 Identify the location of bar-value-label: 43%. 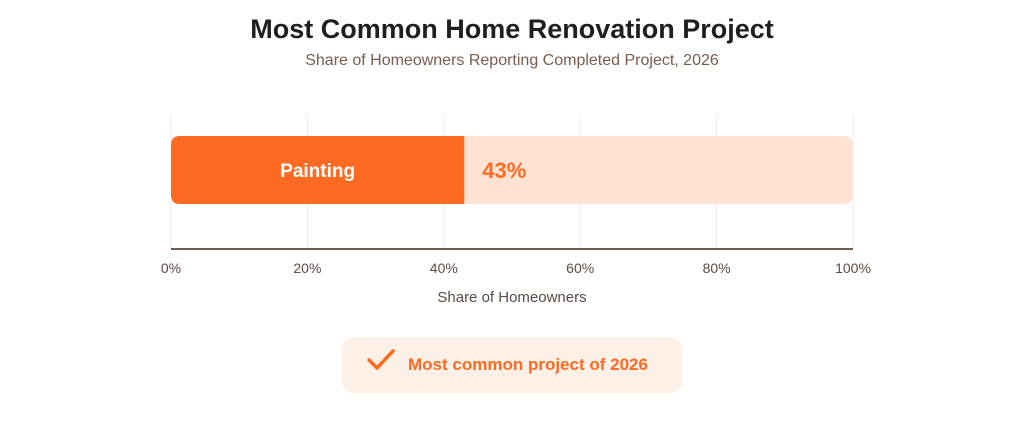
(504, 170).